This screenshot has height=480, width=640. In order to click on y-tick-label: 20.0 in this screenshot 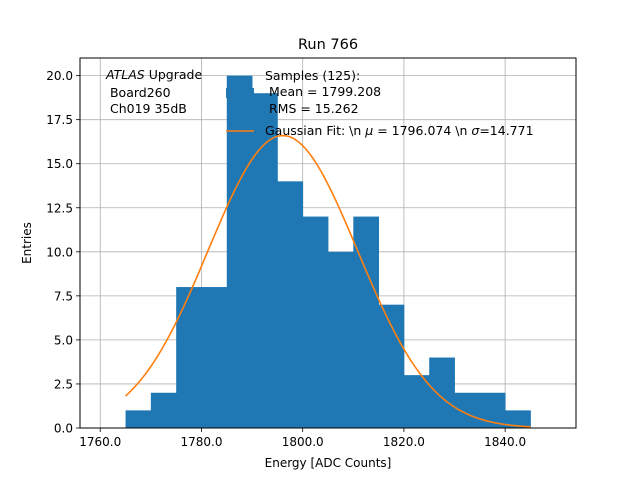, I will do `click(59, 76)`.